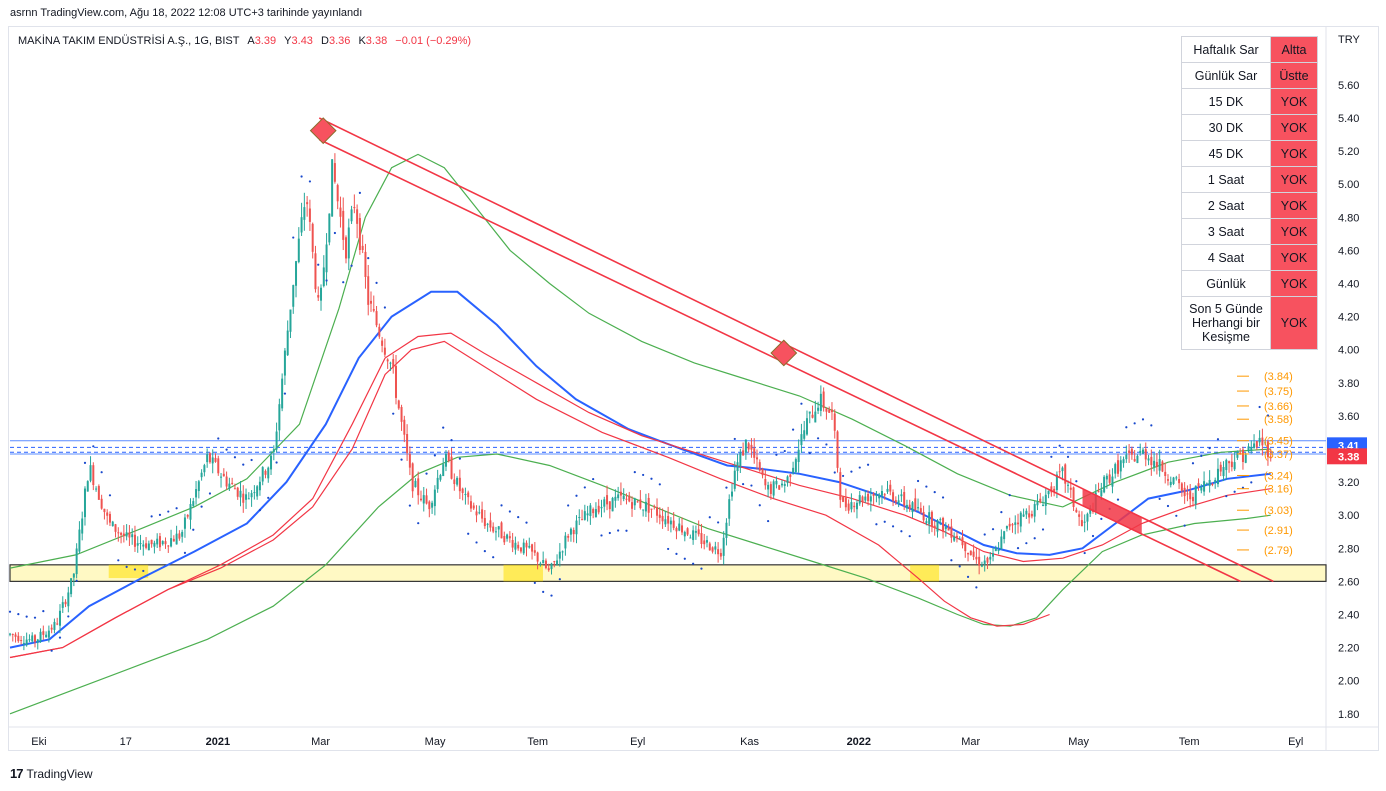  Describe the element at coordinates (668, 573) in the screenshot. I see `support-zone` at that location.